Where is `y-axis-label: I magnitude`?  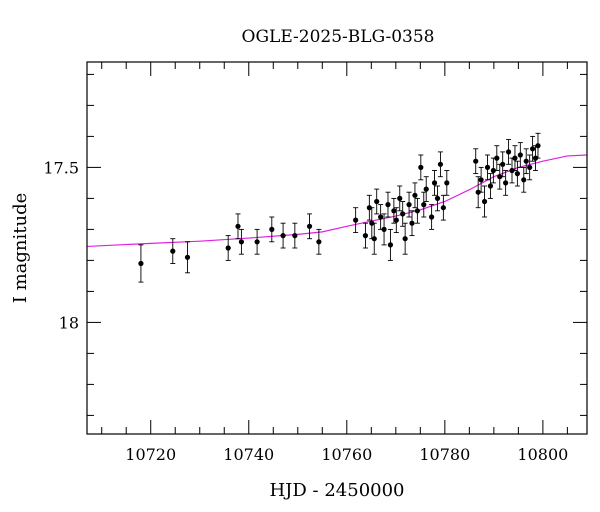 y-axis-label: I magnitude is located at coordinates (20, 248).